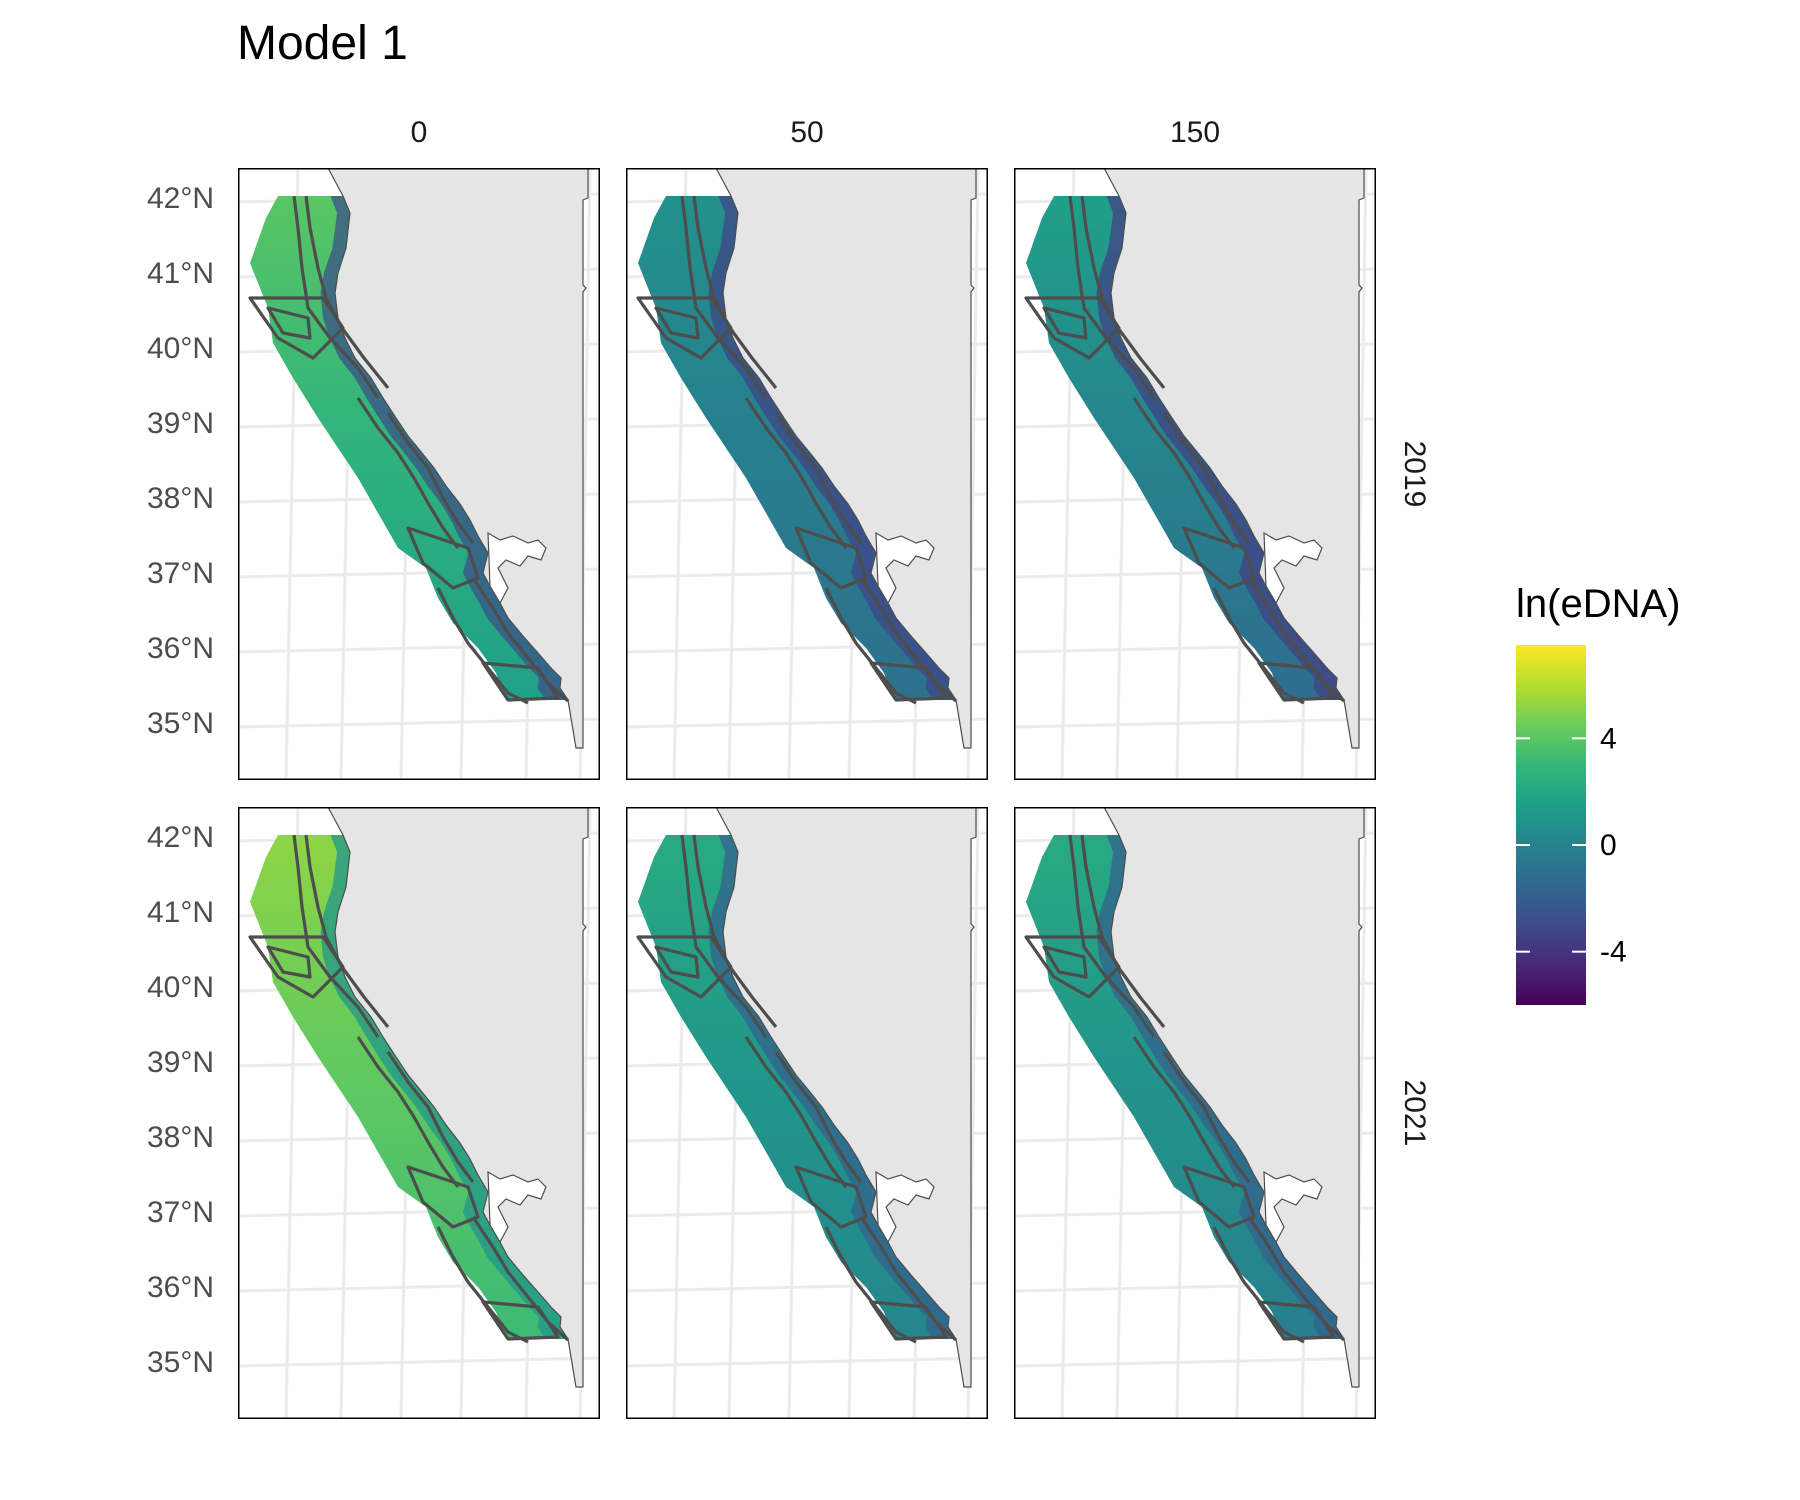 Image resolution: width=1800 pixels, height=1500 pixels. What do you see at coordinates (1598, 604) in the screenshot?
I see `legend-title: ln(eDNA)` at bounding box center [1598, 604].